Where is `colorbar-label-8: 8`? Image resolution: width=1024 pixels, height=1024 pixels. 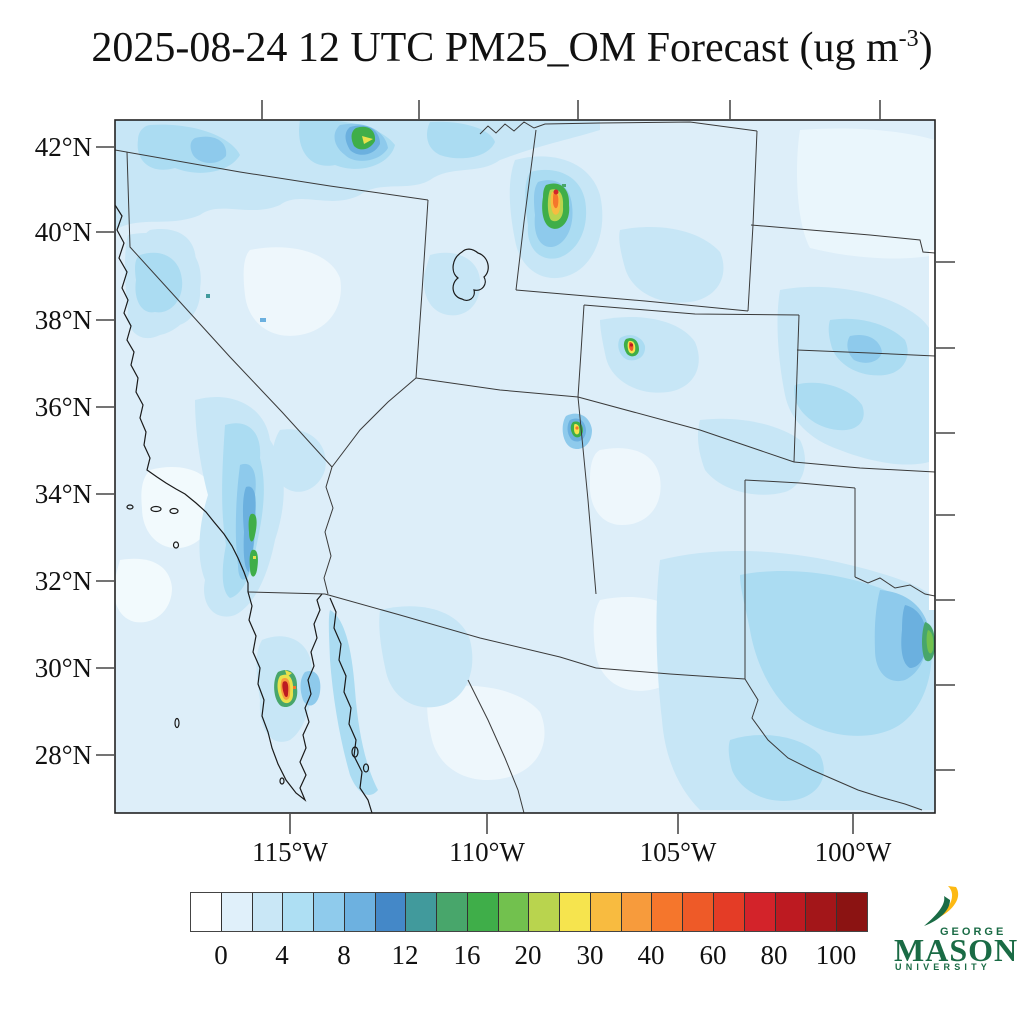 colorbar-label-8: 8 is located at coordinates (344, 955).